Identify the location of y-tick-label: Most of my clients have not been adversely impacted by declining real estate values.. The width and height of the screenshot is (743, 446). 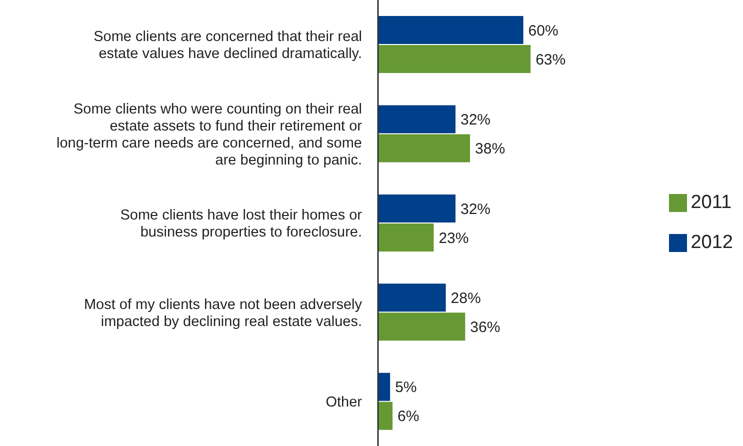
(223, 313).